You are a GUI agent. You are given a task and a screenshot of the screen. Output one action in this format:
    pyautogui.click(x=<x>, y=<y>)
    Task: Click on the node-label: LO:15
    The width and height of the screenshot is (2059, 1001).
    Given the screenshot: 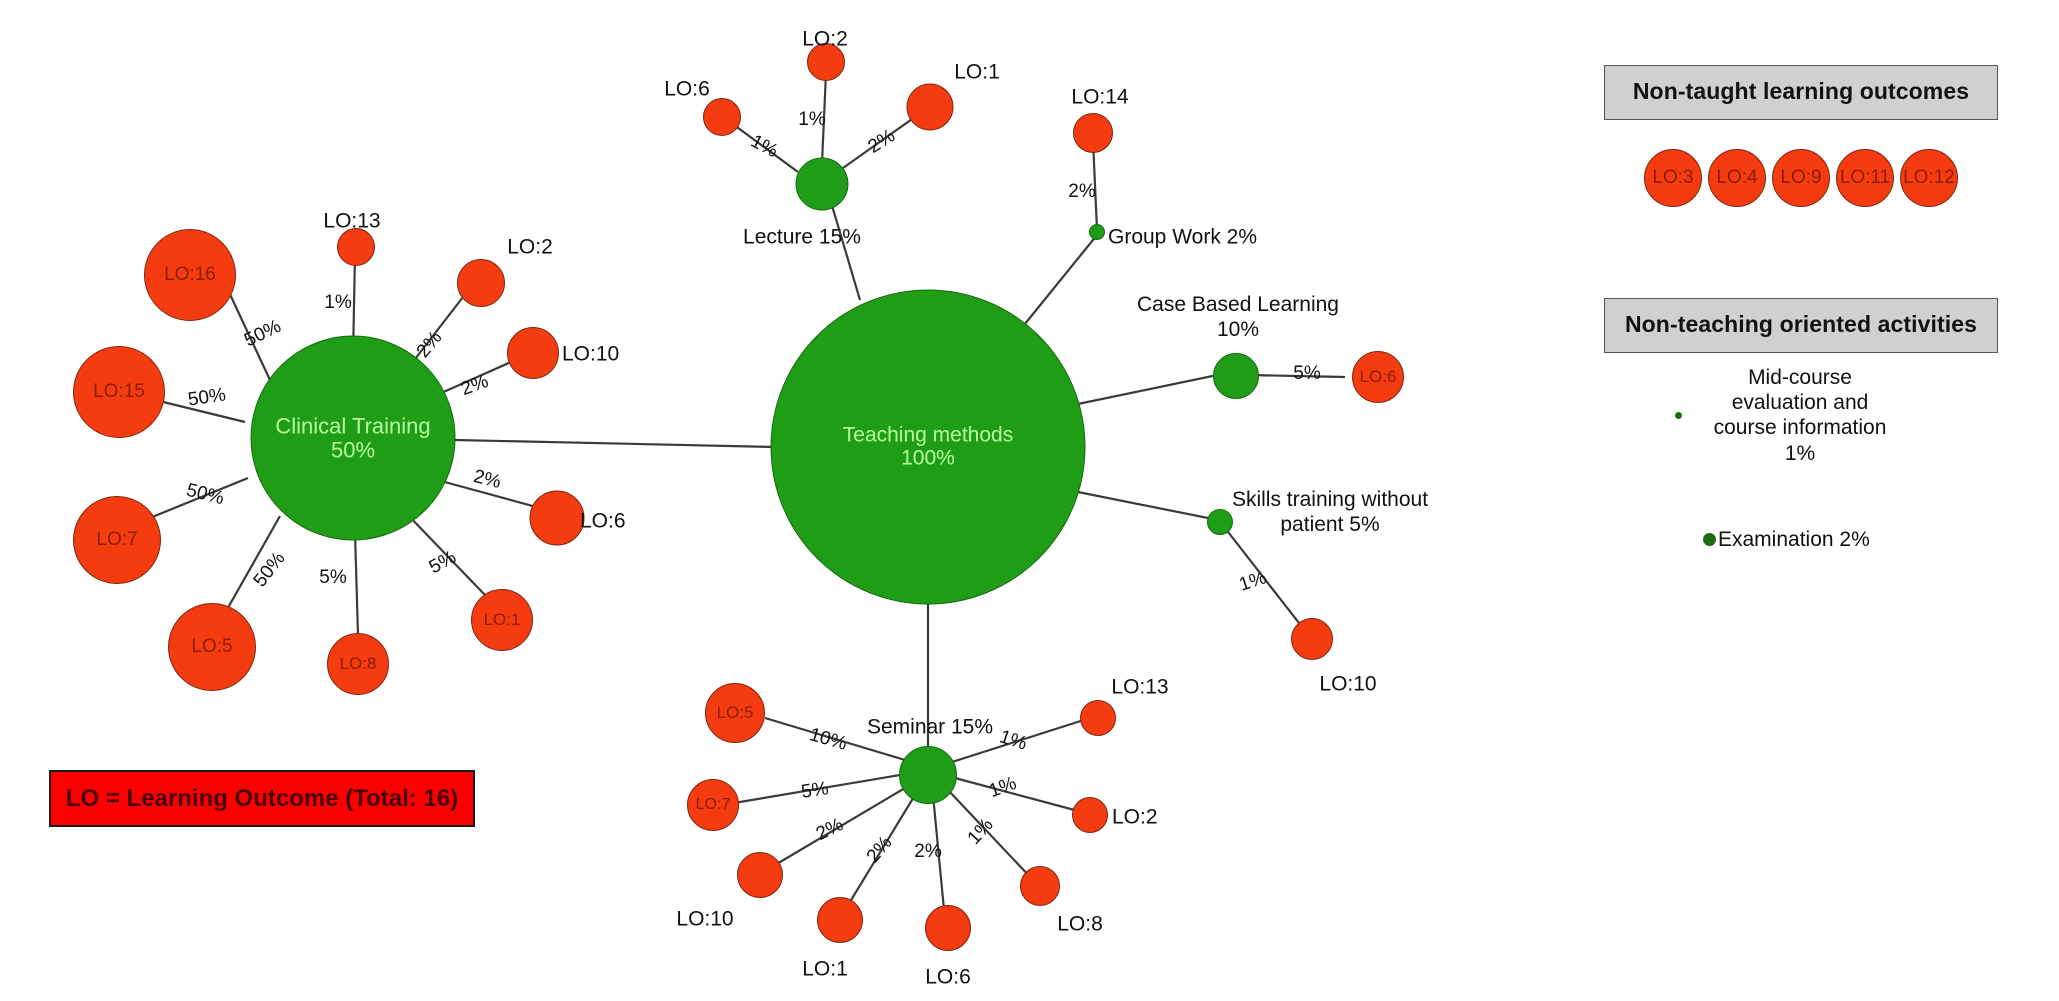 What is the action you would take?
    pyautogui.click(x=119, y=392)
    